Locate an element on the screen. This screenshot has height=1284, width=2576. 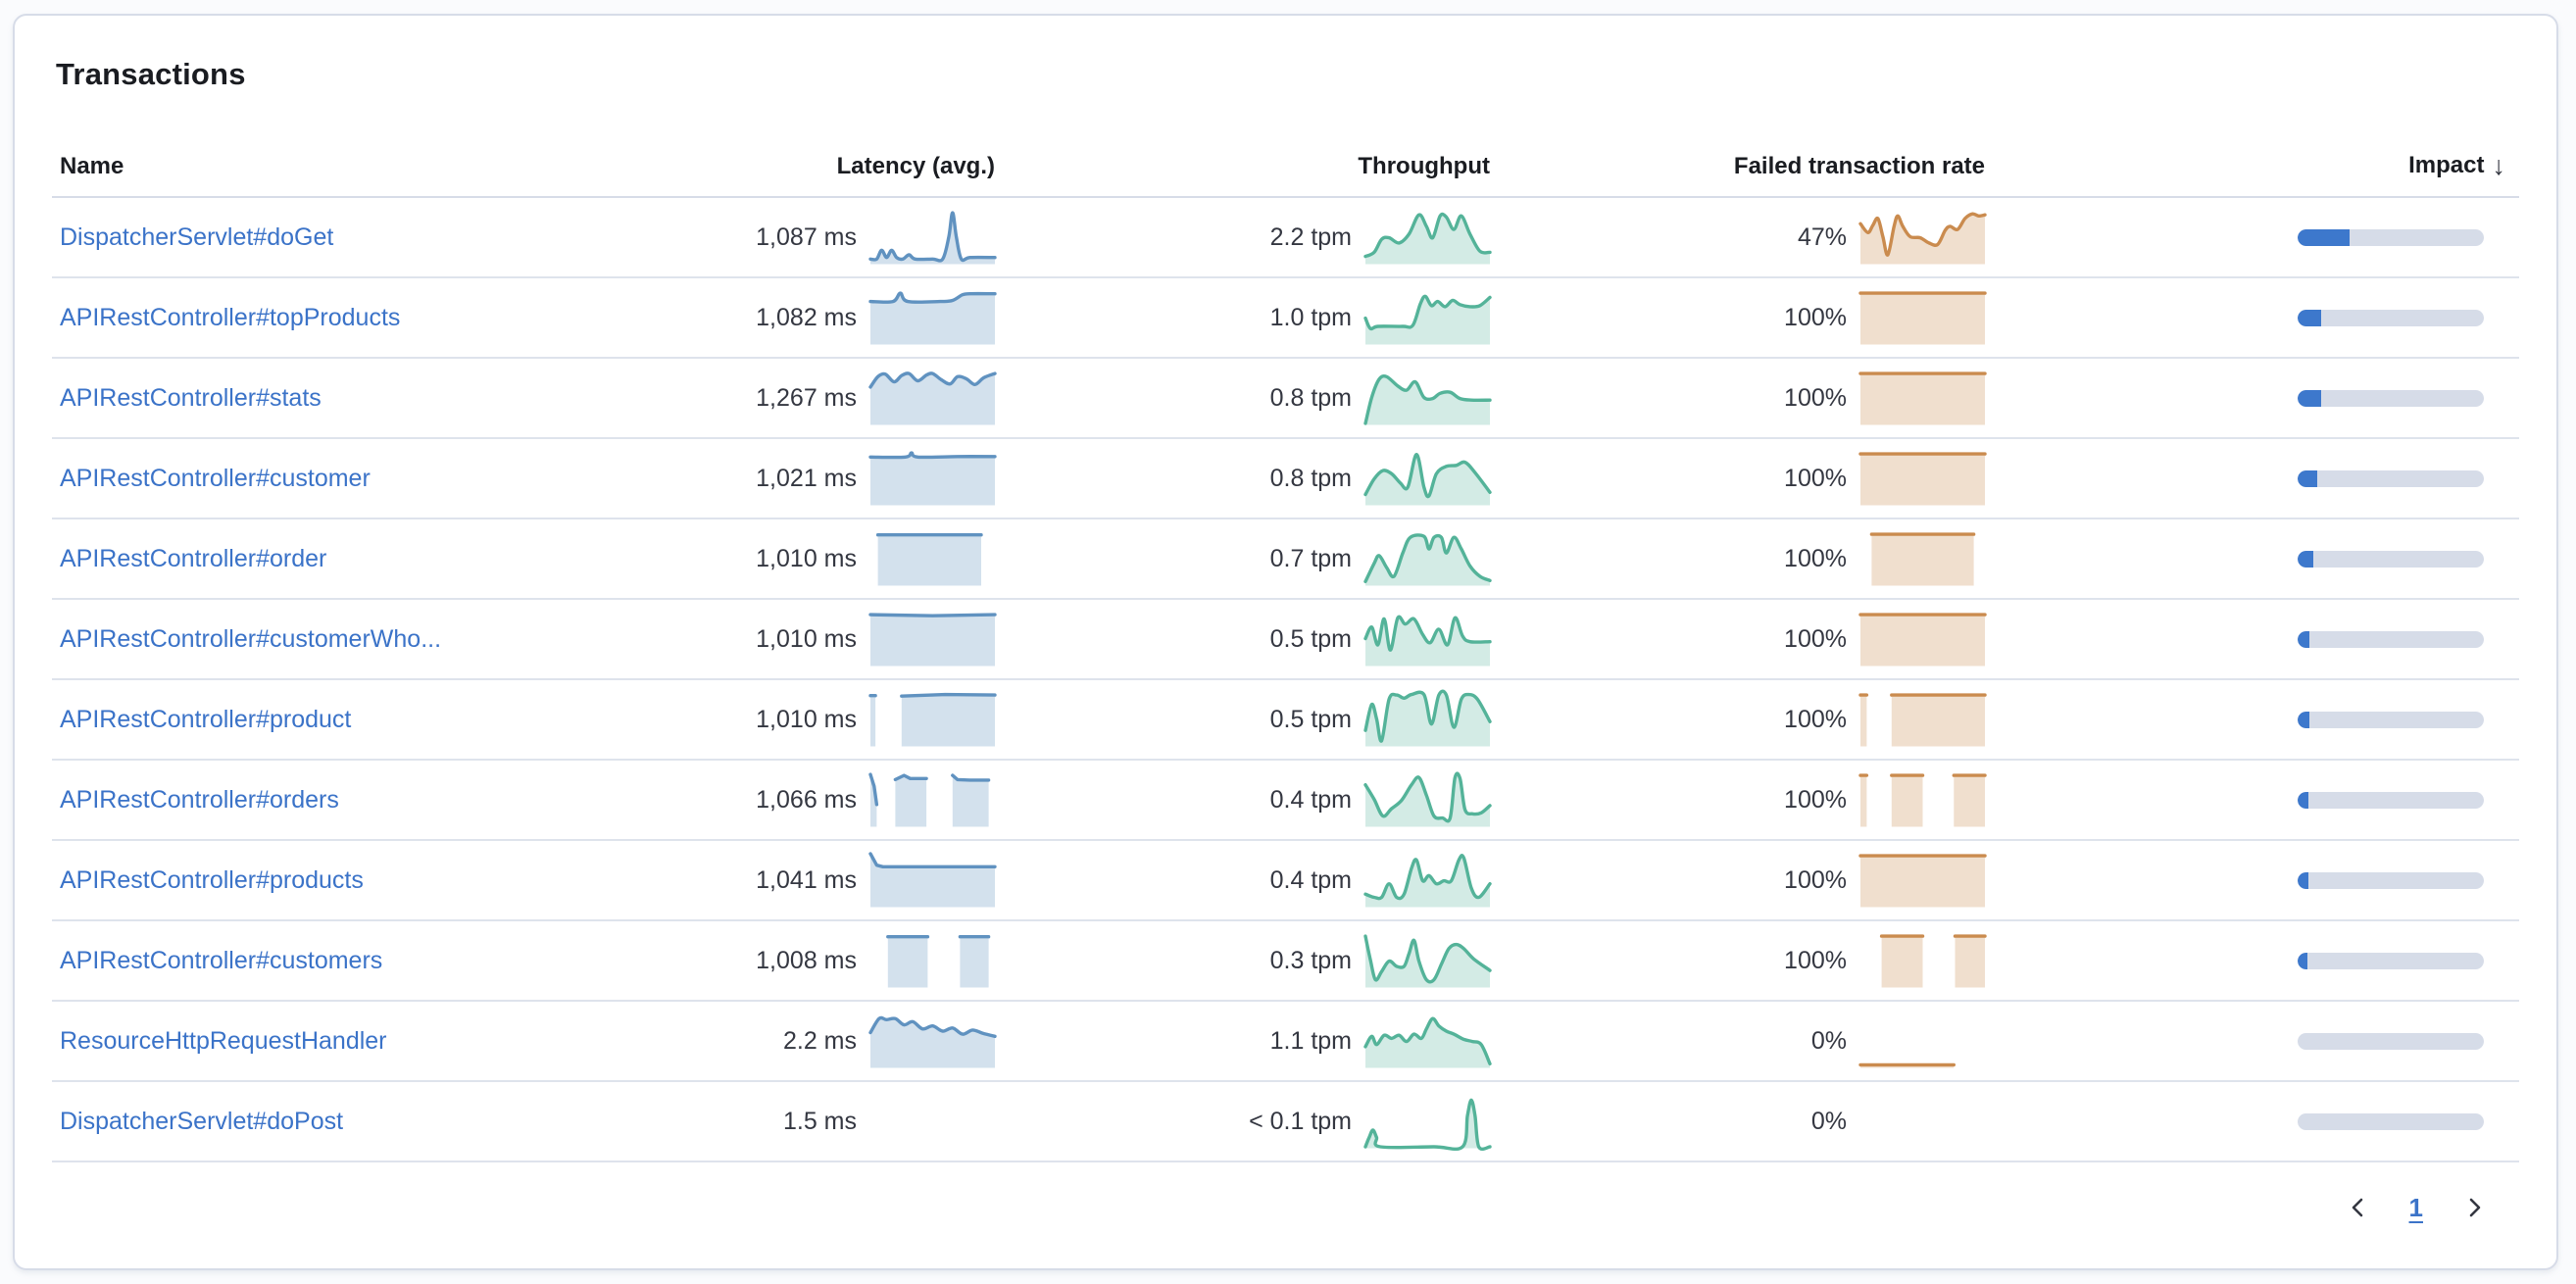
latency-value: 1,267 ms is located at coordinates (806, 397).